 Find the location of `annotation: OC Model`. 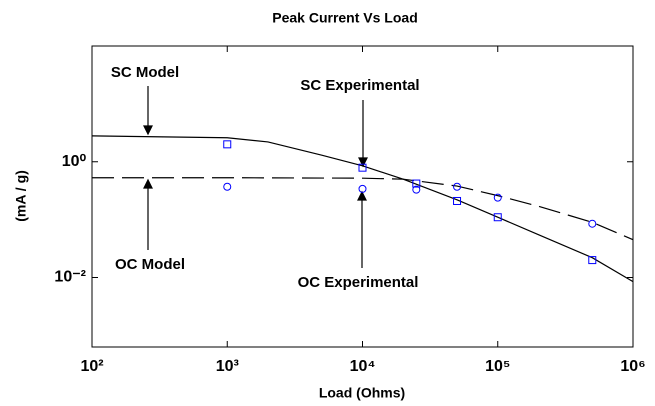

annotation: OC Model is located at coordinates (150, 264).